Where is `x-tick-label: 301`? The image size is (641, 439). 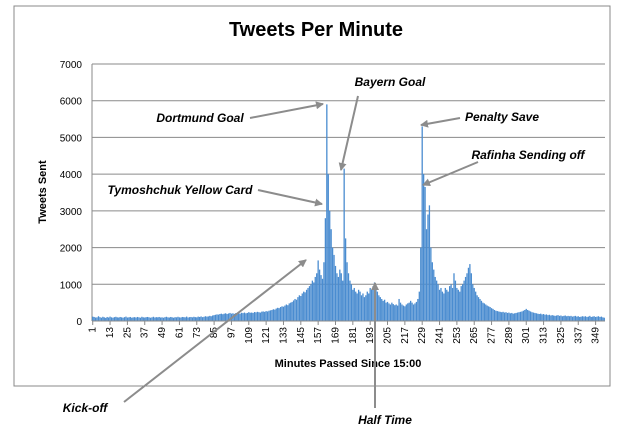 x-tick-label: 301 is located at coordinates (526, 335).